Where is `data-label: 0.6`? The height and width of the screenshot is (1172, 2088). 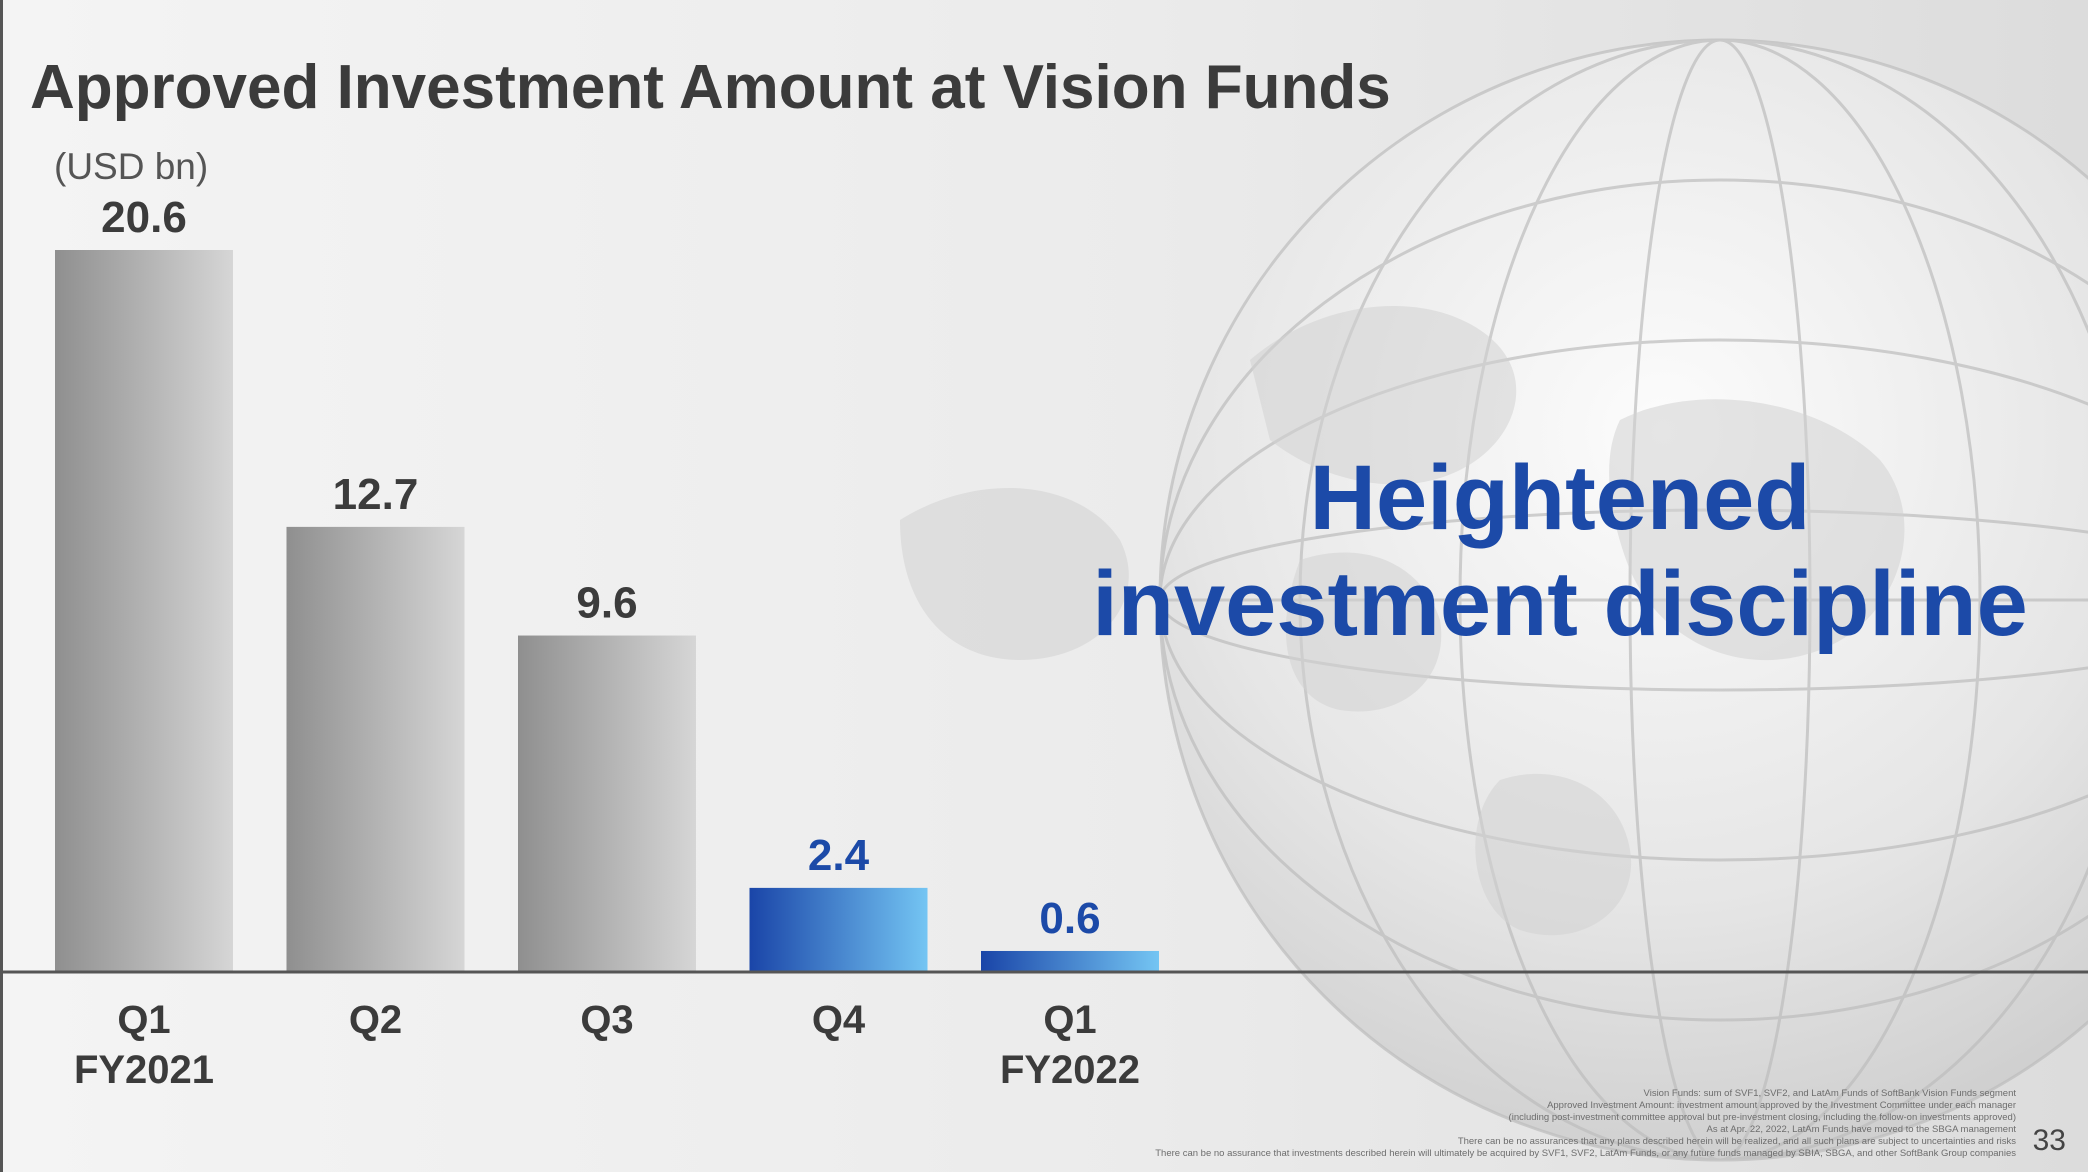
data-label: 0.6 is located at coordinates (1069, 918).